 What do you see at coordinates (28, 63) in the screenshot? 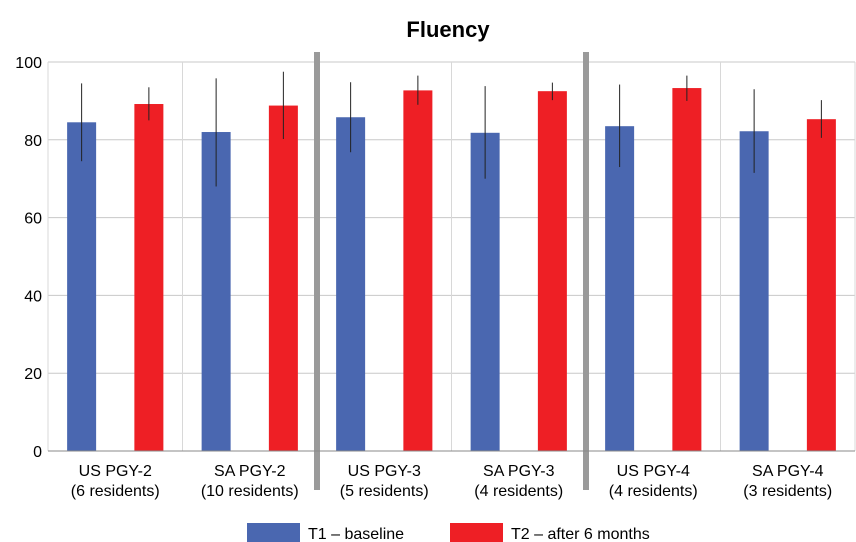
I see `y-tick-label: 100` at bounding box center [28, 63].